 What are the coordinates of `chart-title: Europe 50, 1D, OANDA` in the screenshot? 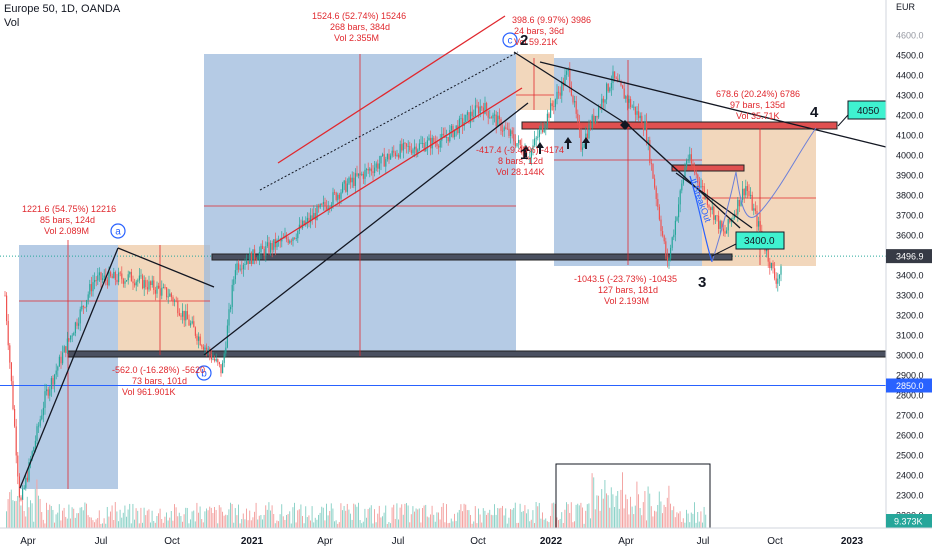 It's located at (62, 9).